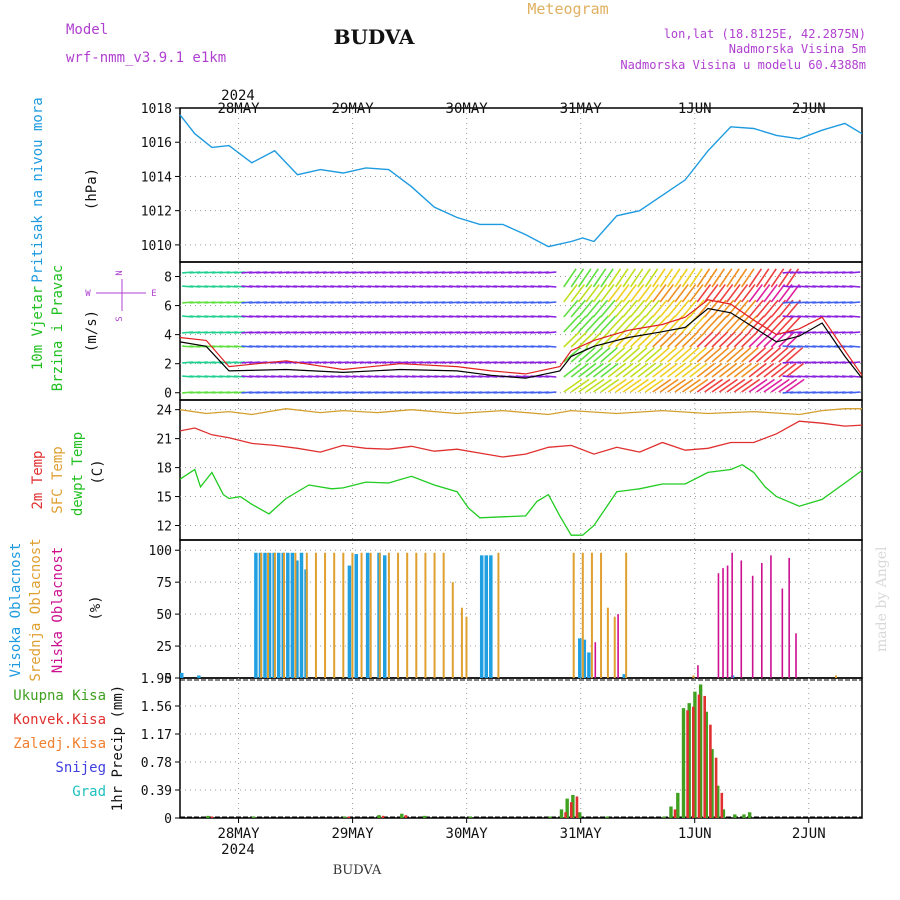  I want to click on pressure-frame, so click(521, 185).